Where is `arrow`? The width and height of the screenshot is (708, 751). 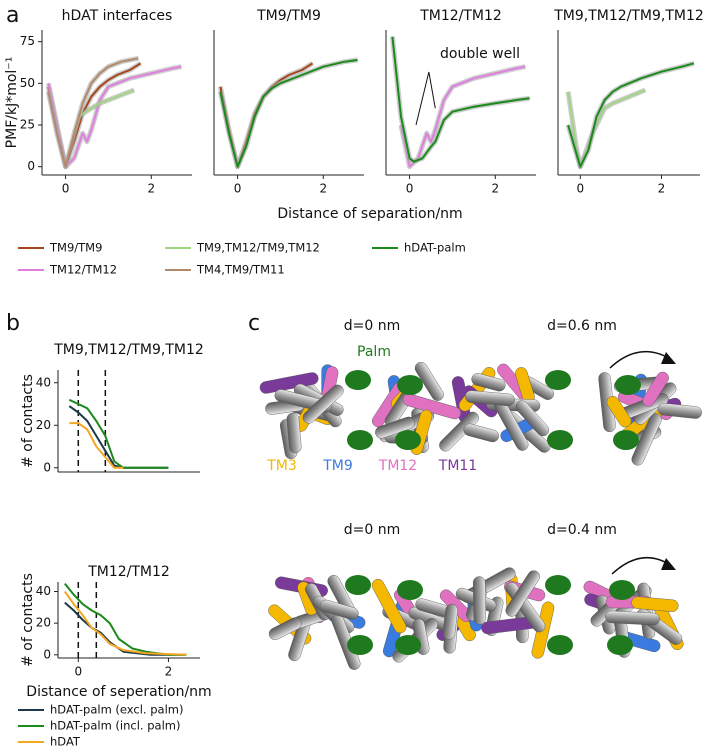
arrow is located at coordinates (641, 359).